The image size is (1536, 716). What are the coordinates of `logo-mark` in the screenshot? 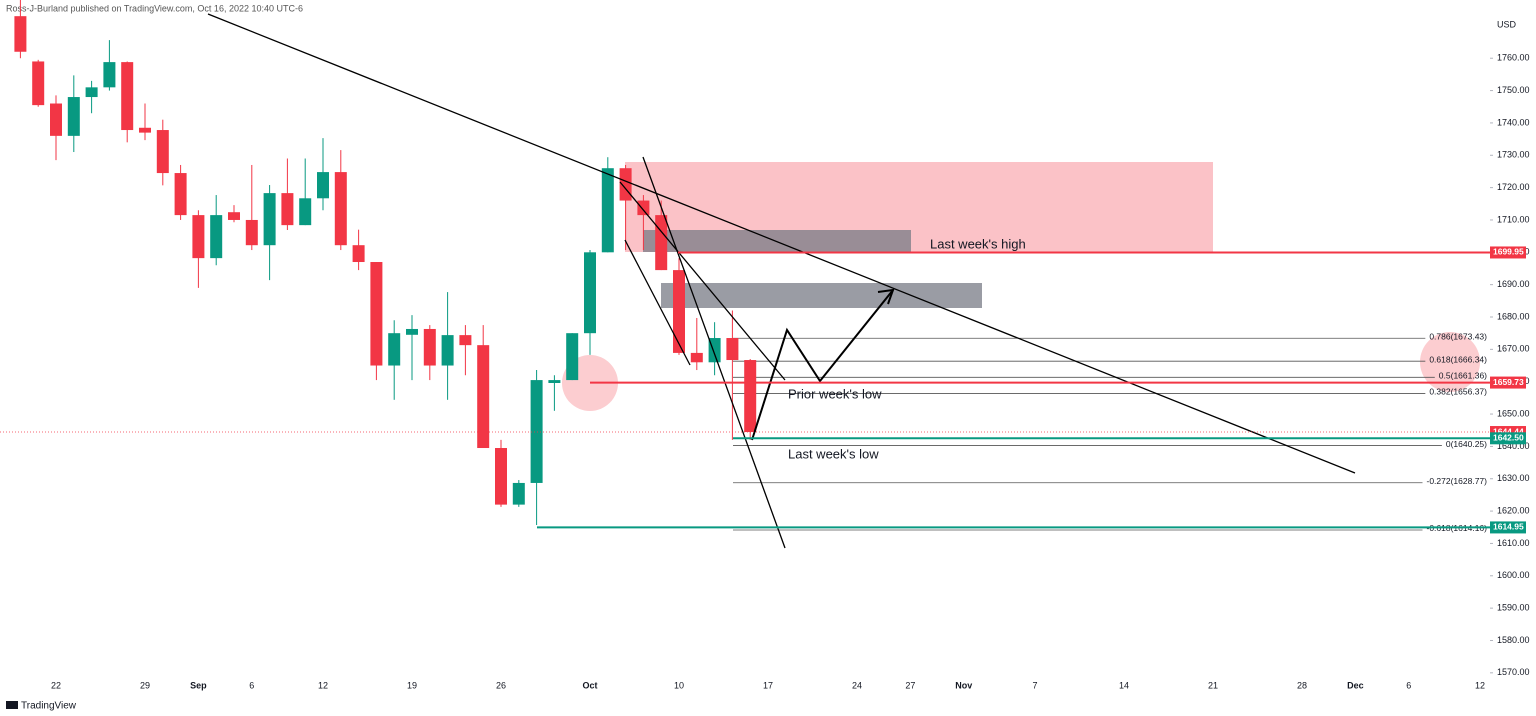 It's located at (12, 705).